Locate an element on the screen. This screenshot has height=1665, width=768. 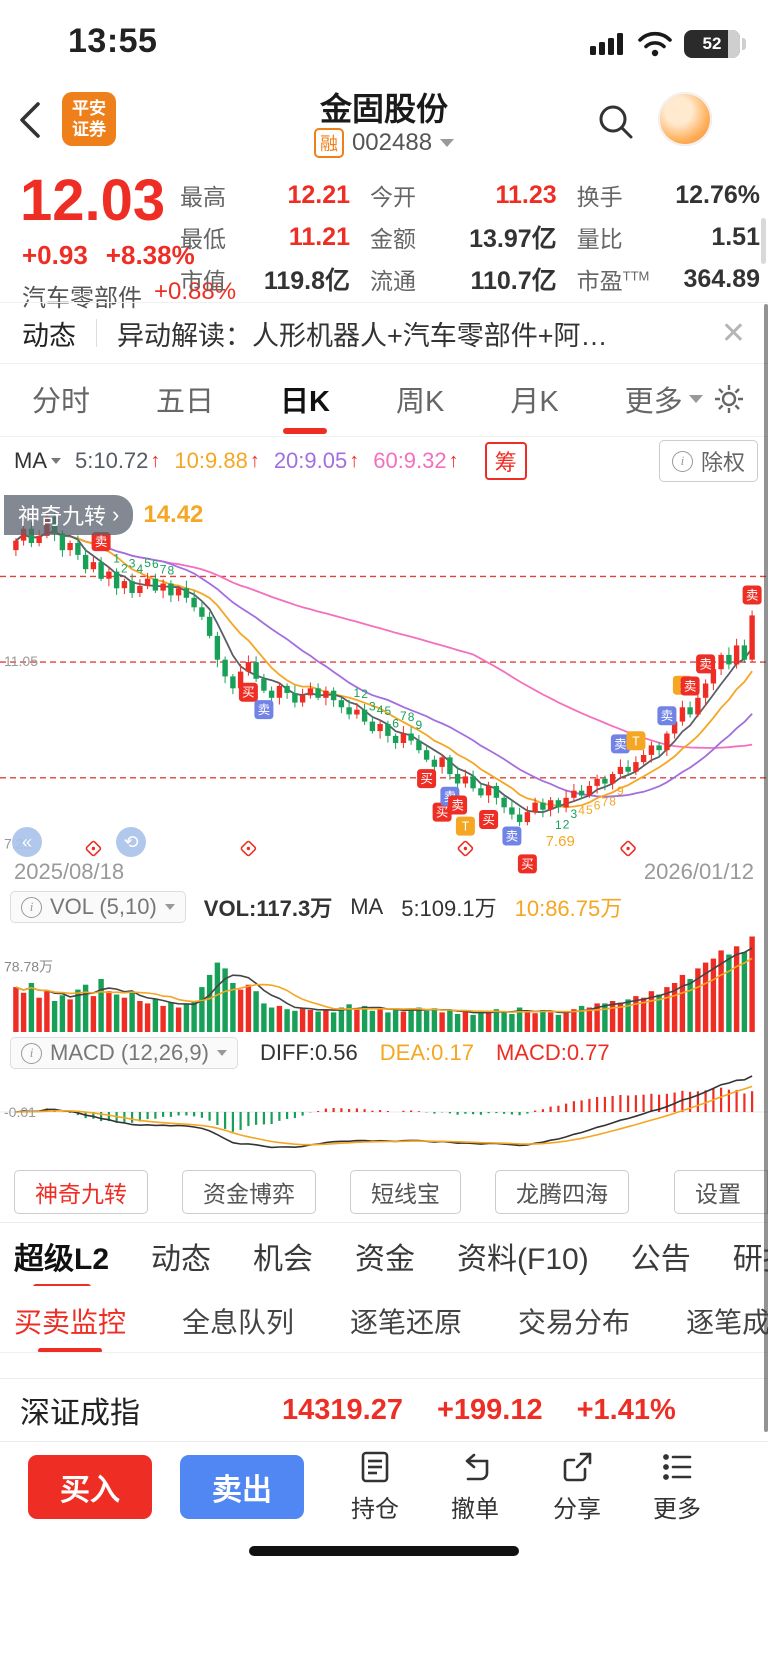
tab-gonggao: 公告 is located at coordinates (660, 1259).